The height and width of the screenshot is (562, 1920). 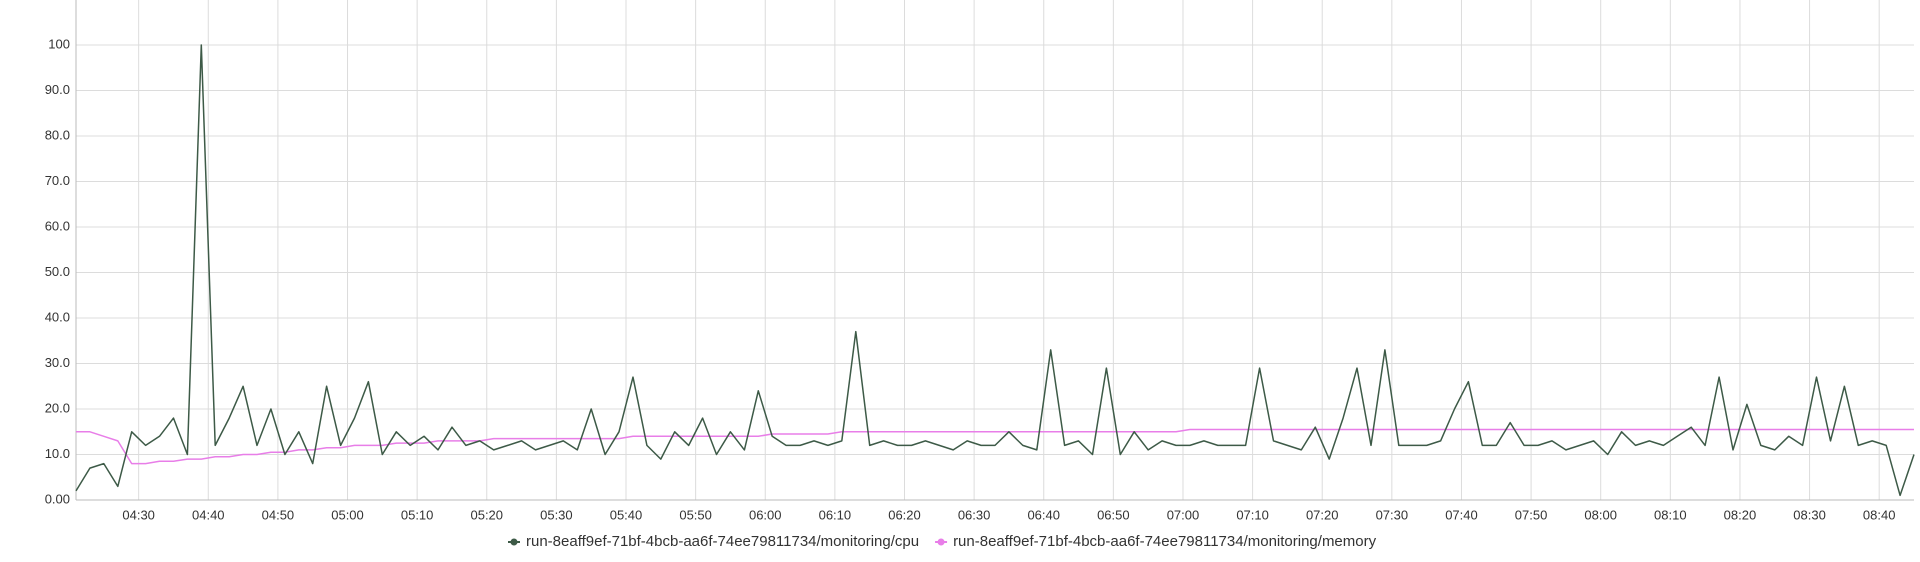 What do you see at coordinates (57, 362) in the screenshot?
I see `y-tick-label: 30.0` at bounding box center [57, 362].